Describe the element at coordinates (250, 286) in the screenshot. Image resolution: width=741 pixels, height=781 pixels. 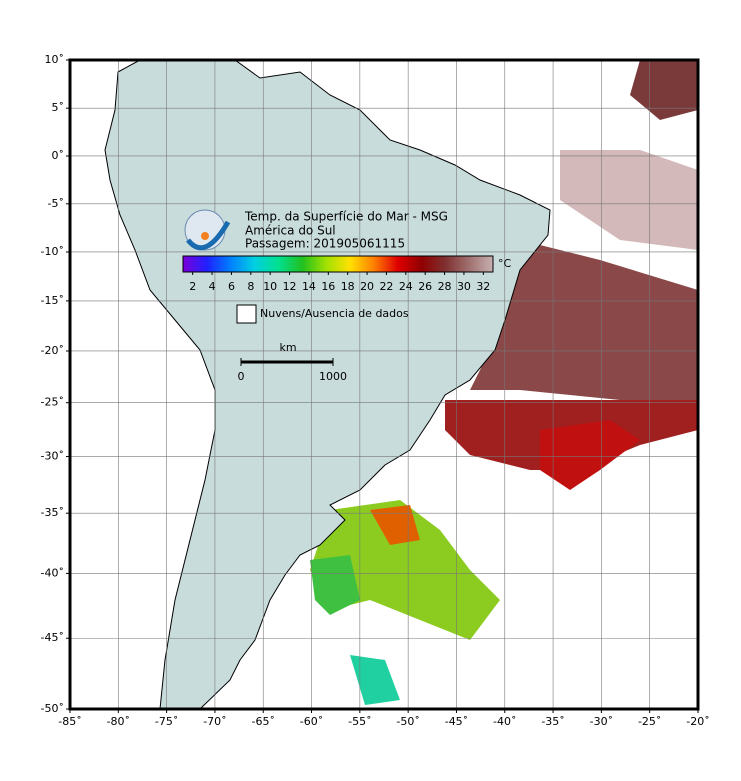
I see `colorbar-tick-label: 8` at that location.